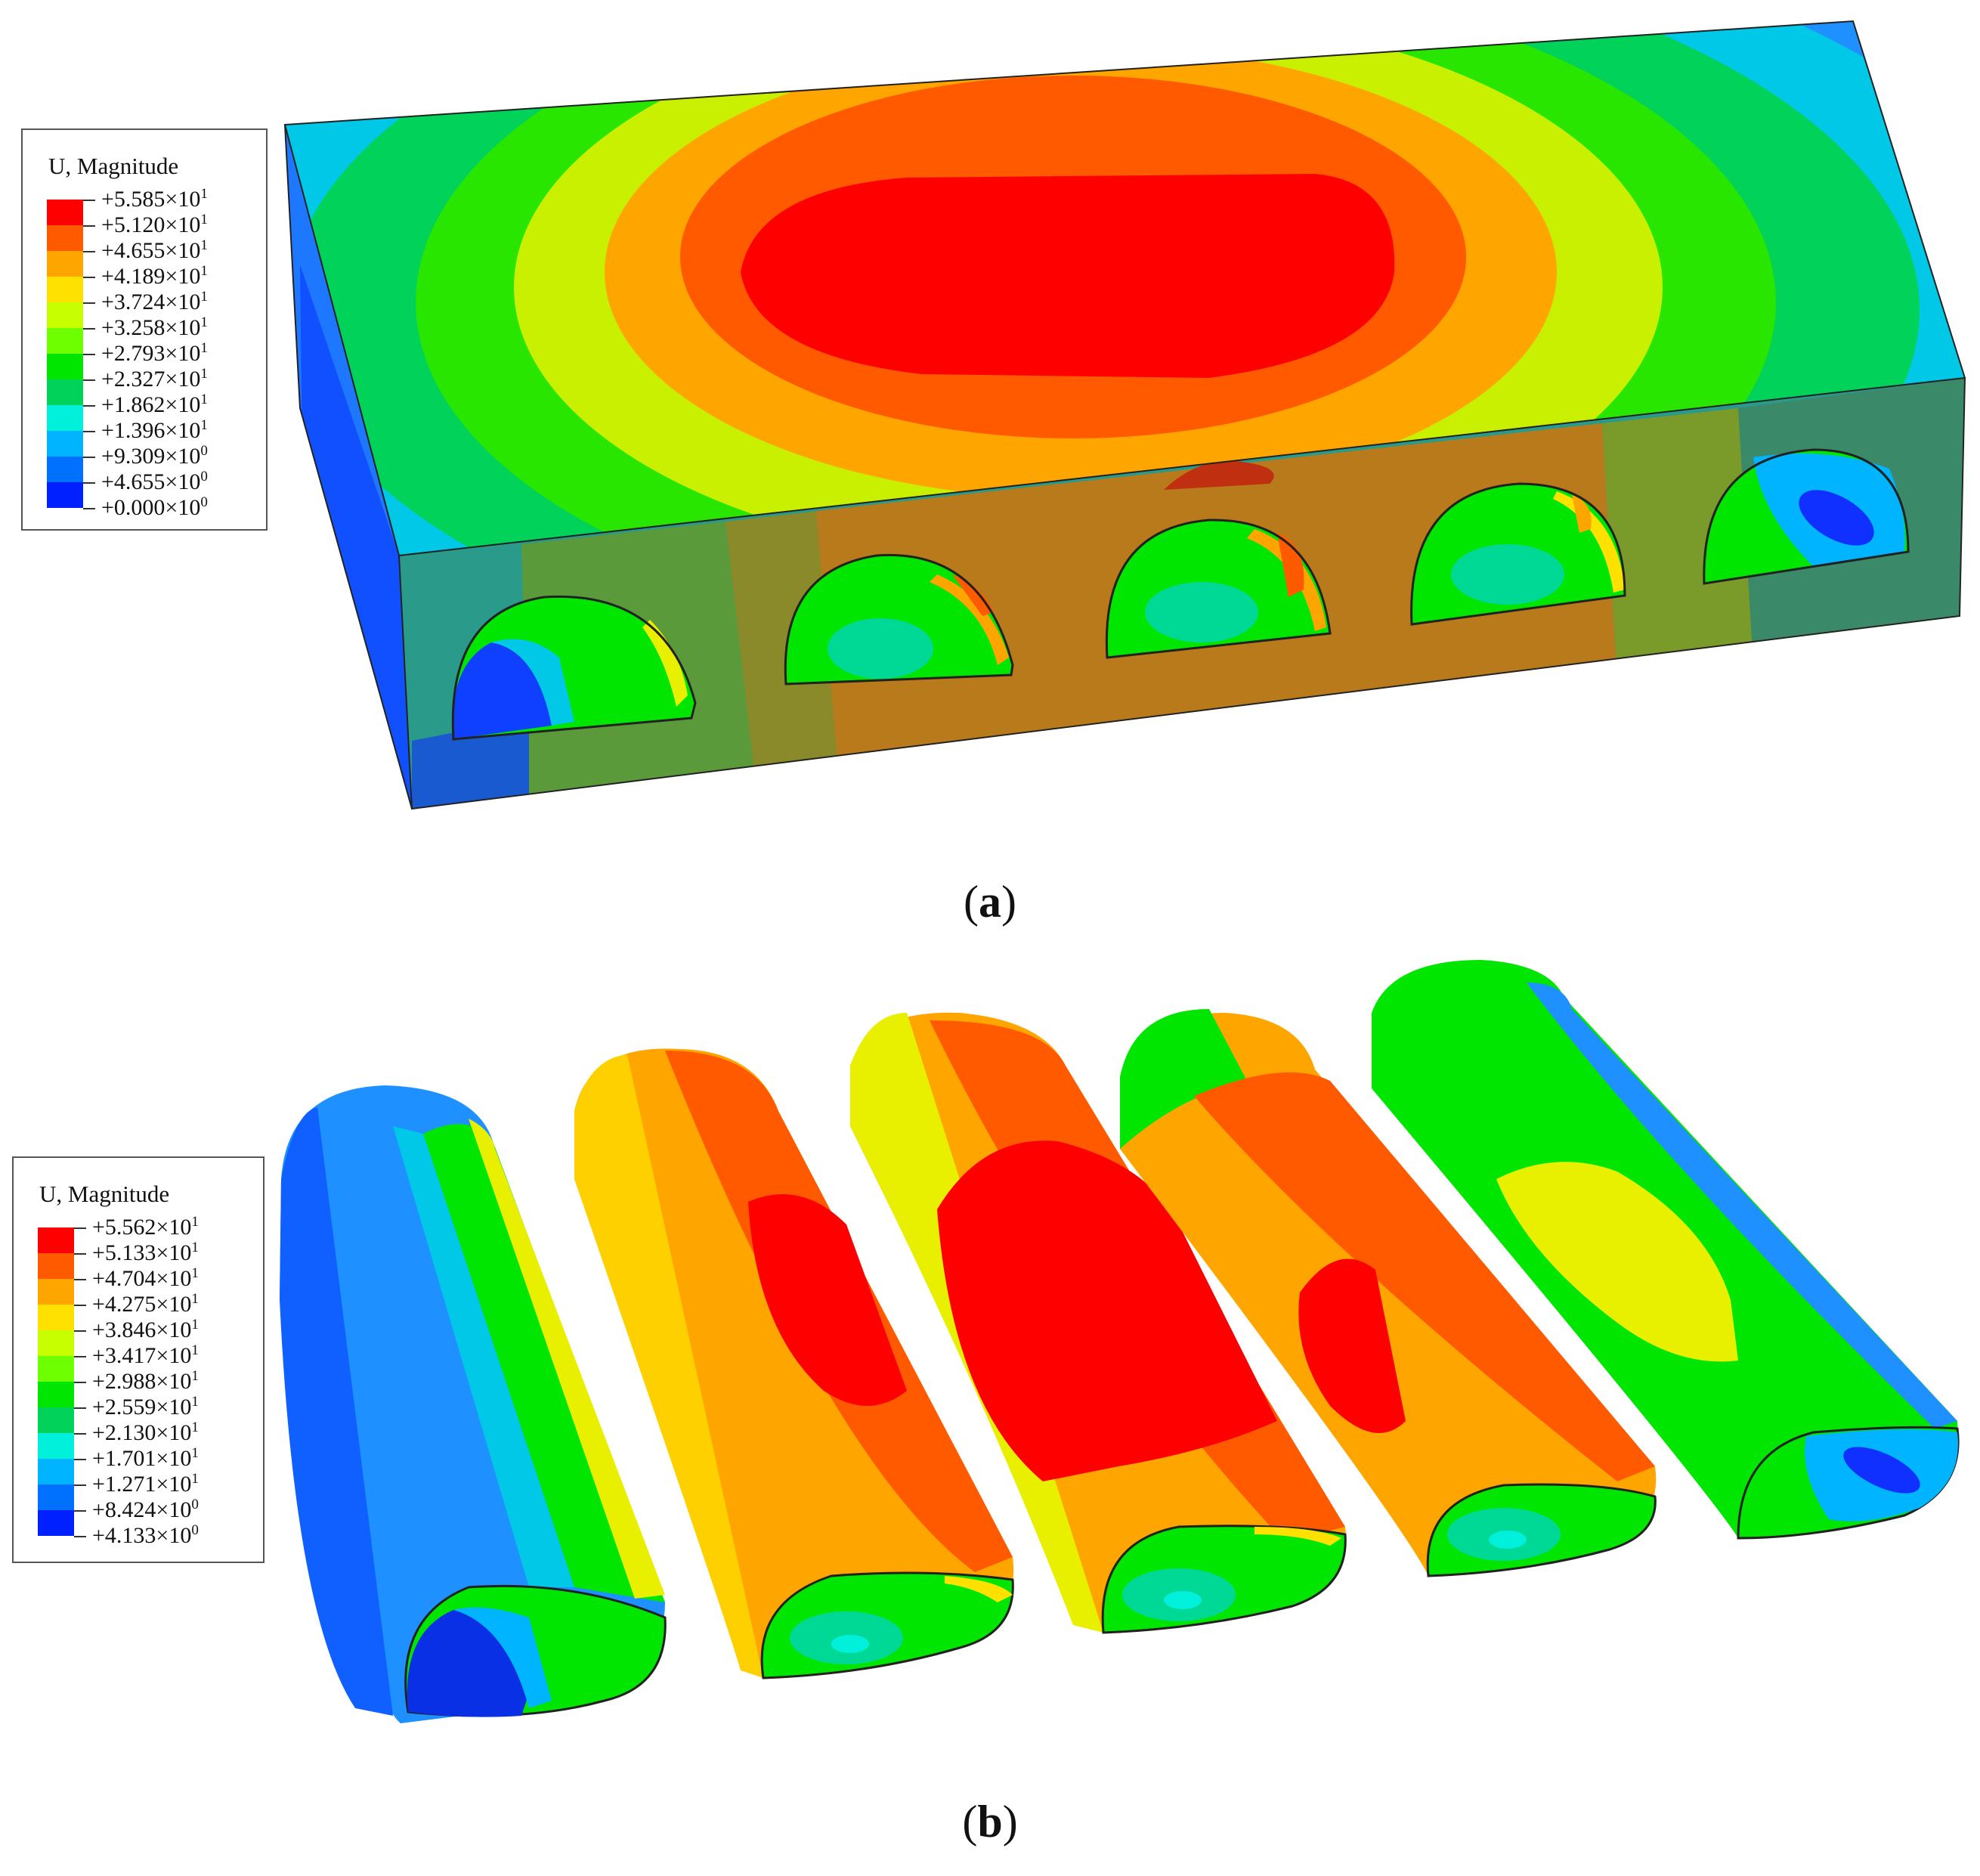  I want to click on legend-value: +2.130×101, so click(145, 1432).